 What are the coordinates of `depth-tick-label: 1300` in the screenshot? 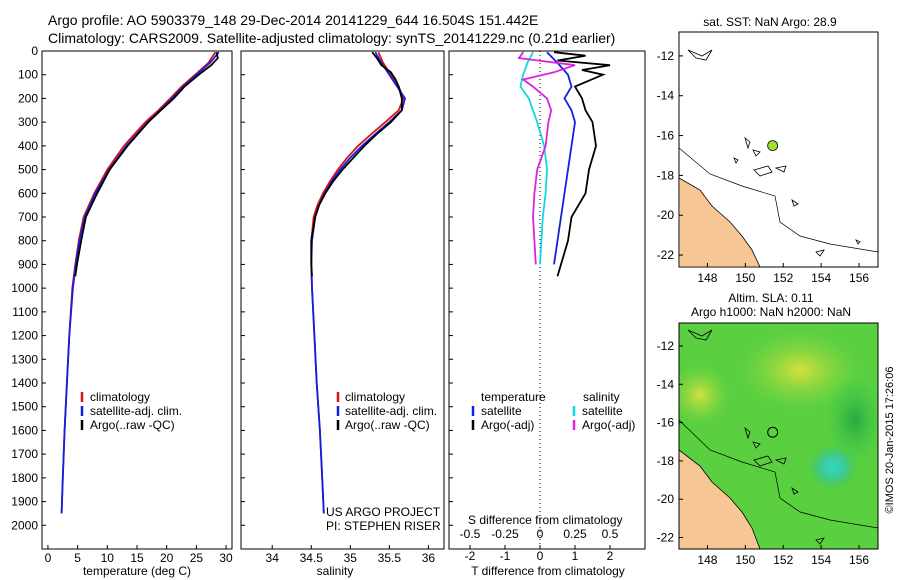 It's located at (24, 359).